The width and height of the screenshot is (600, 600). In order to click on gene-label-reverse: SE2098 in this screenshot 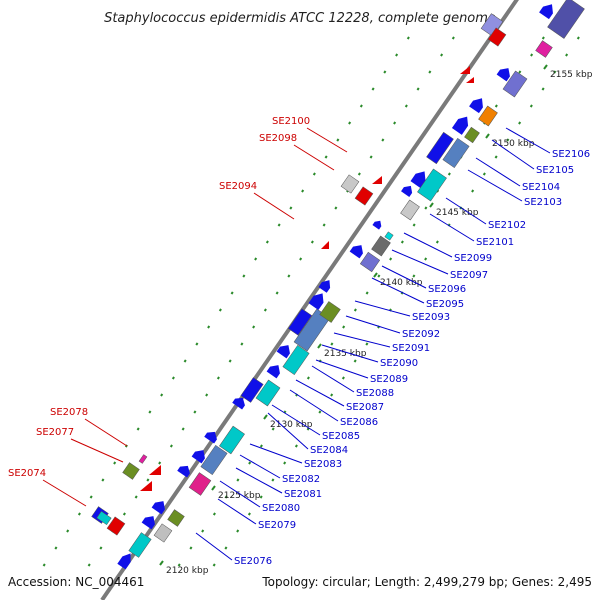, I will do `click(278, 138)`.